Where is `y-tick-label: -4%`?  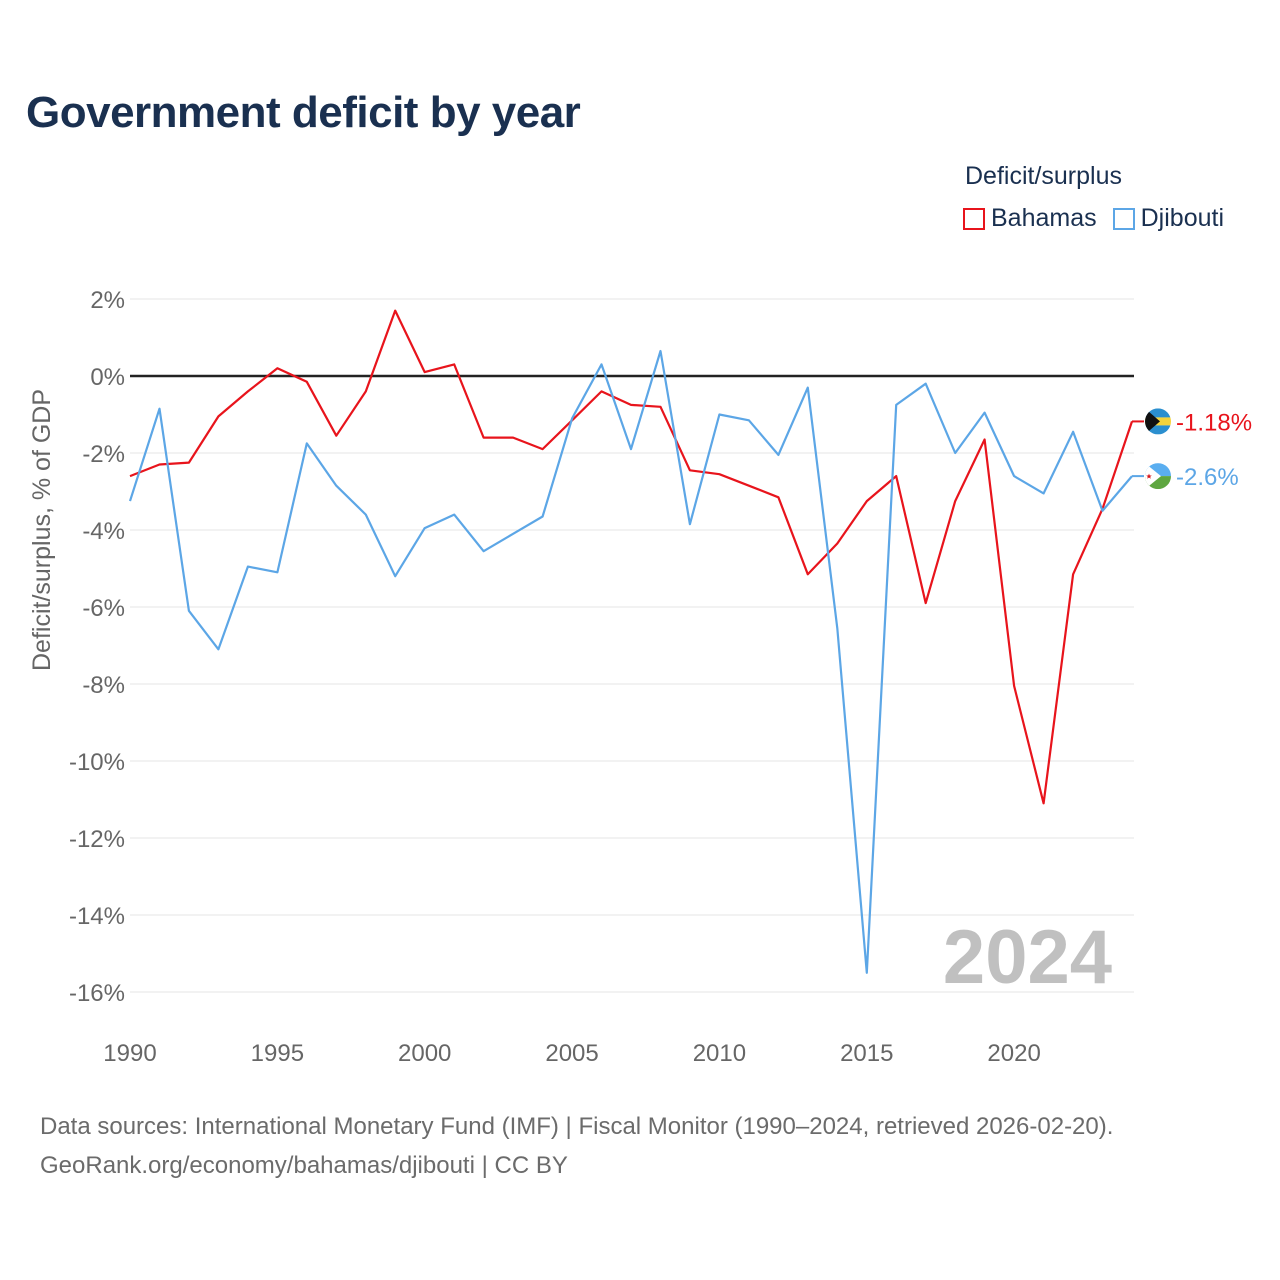
y-tick-label: -4% is located at coordinates (103, 531).